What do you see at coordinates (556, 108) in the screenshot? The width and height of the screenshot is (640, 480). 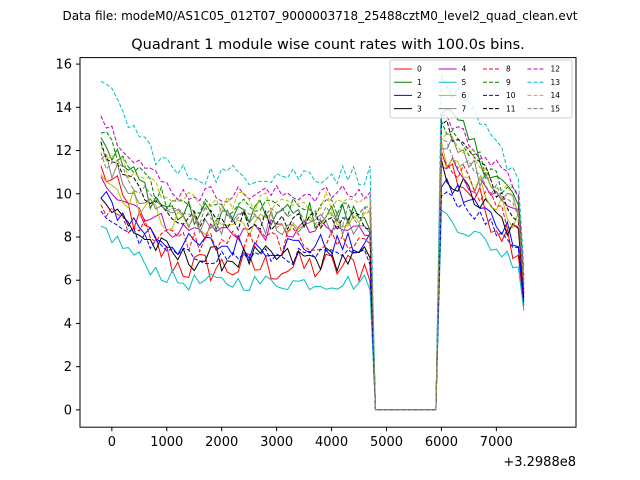 I see `legend-label-15: 15` at bounding box center [556, 108].